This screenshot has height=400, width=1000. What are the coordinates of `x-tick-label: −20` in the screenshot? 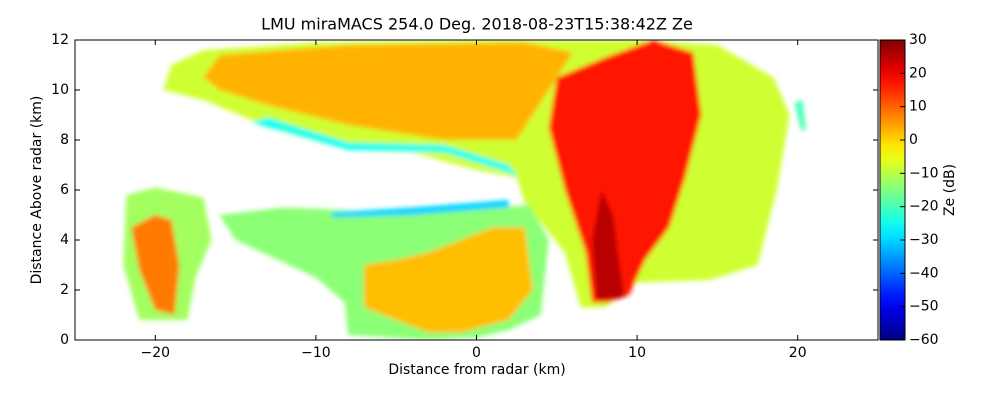 It's located at (156, 353).